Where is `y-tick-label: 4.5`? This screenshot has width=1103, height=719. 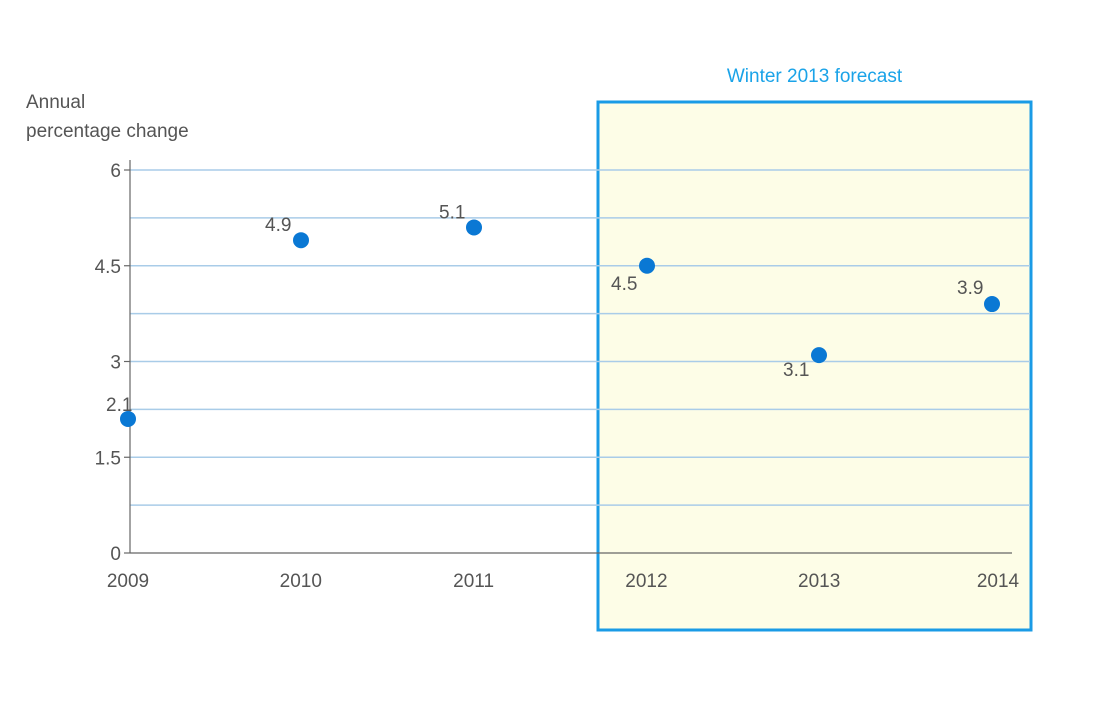 y-tick-label: 4.5 is located at coordinates (108, 267).